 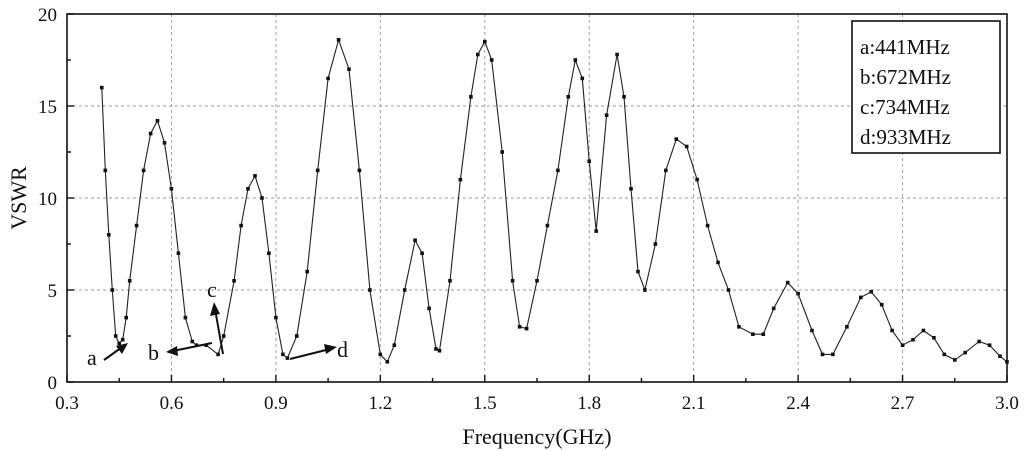 What do you see at coordinates (485, 403) in the screenshot?
I see `x-tick-label: 1.5` at bounding box center [485, 403].